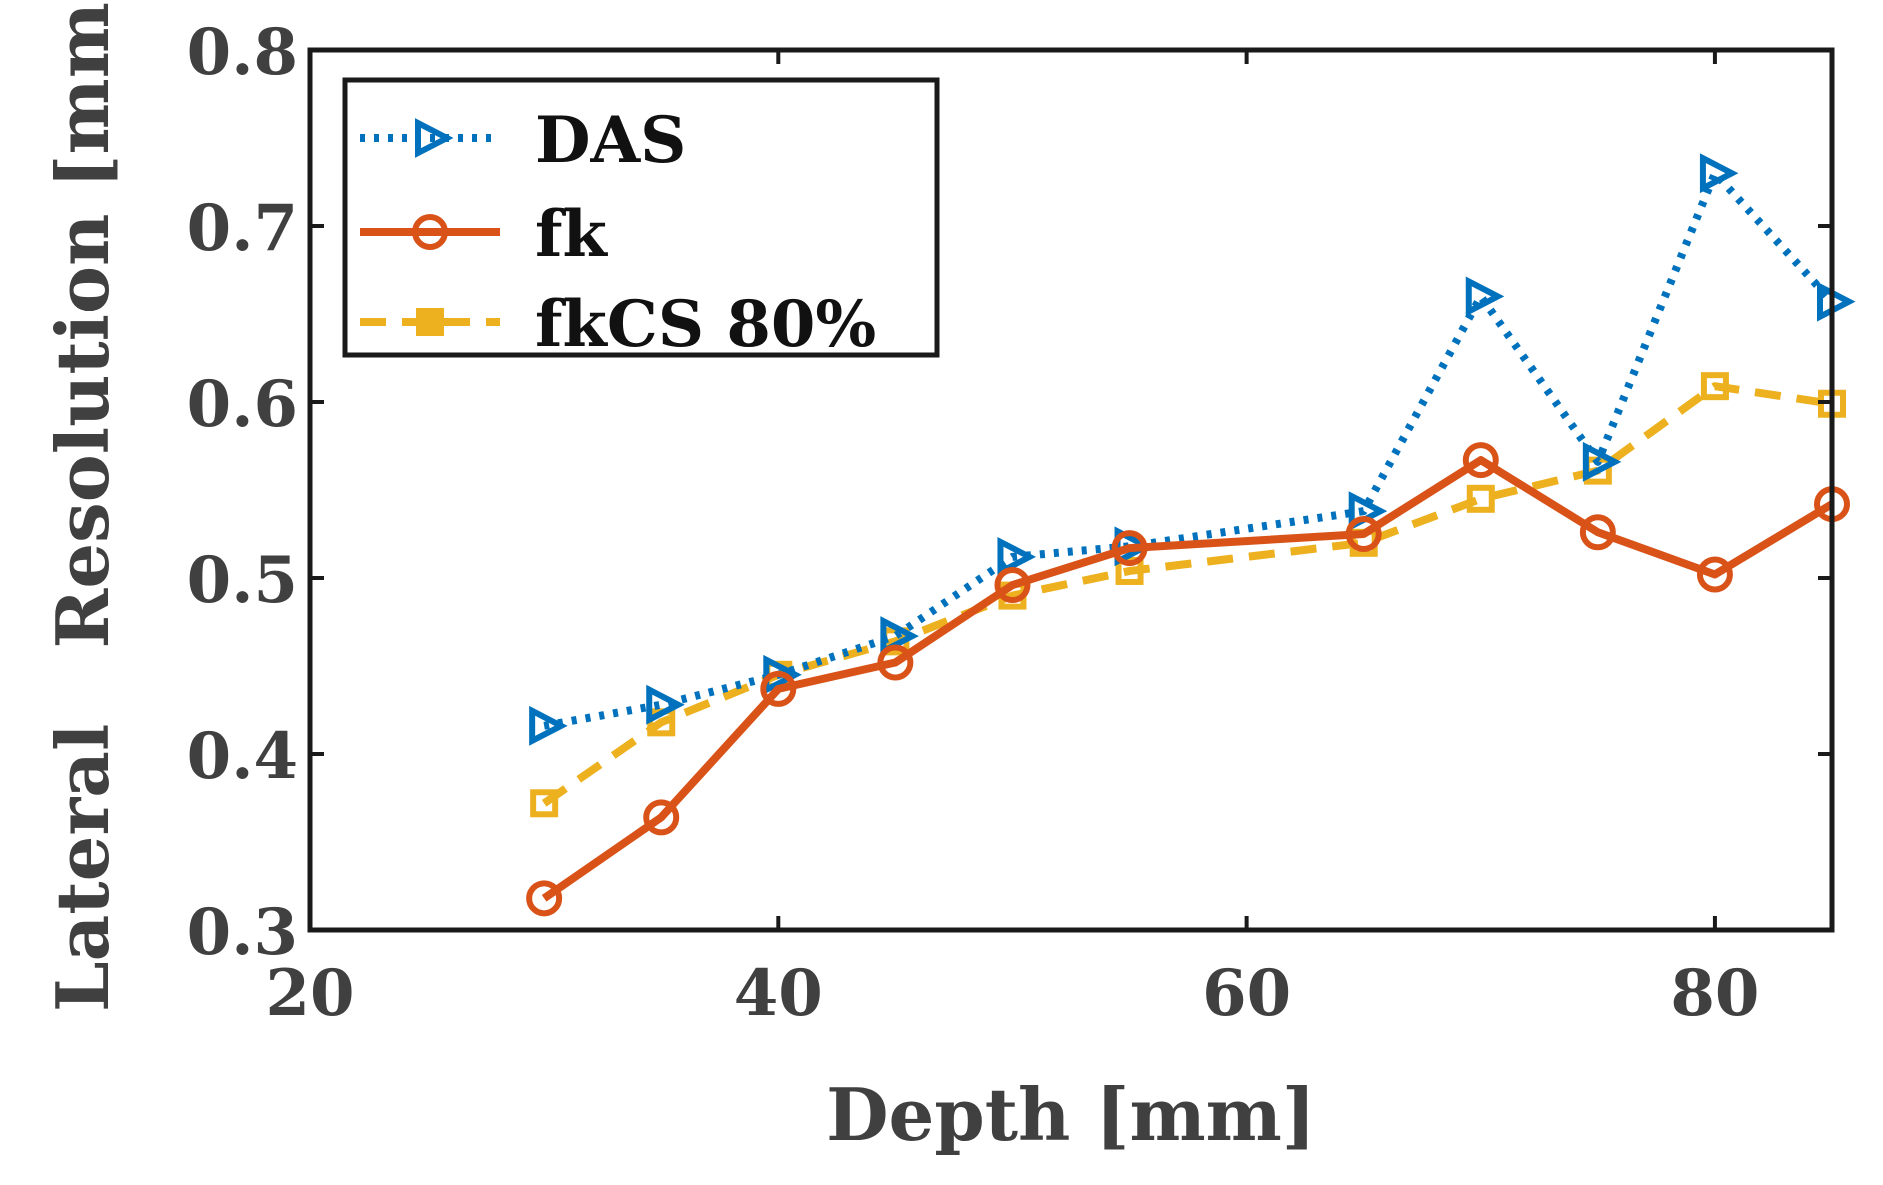 Image resolution: width=1883 pixels, height=1185 pixels. Describe the element at coordinates (705, 324) in the screenshot. I see `legend-label-fkcs-80: fkCS 80%` at that location.